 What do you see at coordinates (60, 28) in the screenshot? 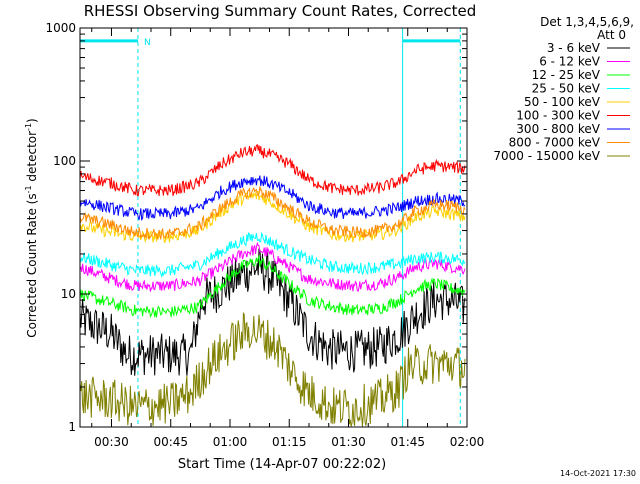
I see `y-tick-label: 1000` at bounding box center [60, 28].